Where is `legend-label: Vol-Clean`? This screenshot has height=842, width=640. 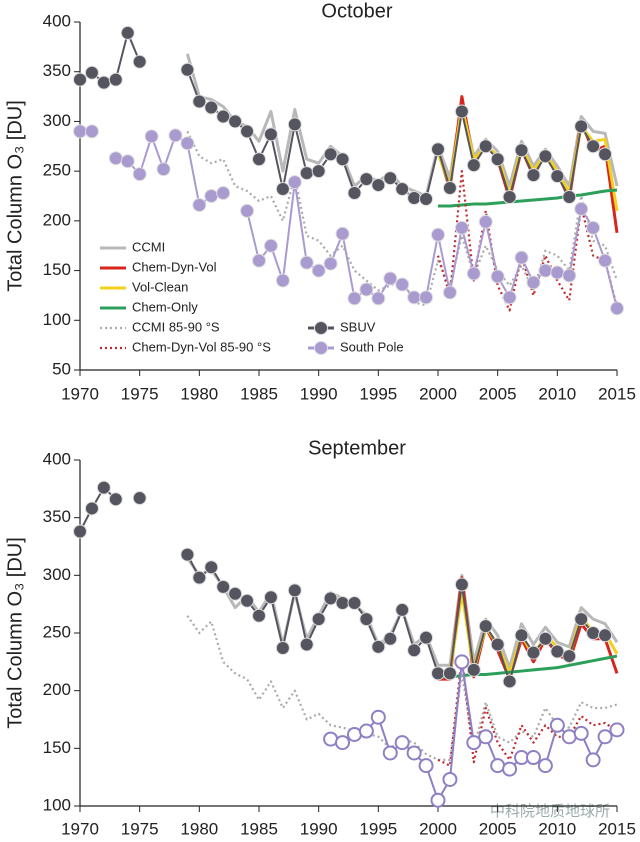 legend-label: Vol-Clean is located at coordinates (160, 286).